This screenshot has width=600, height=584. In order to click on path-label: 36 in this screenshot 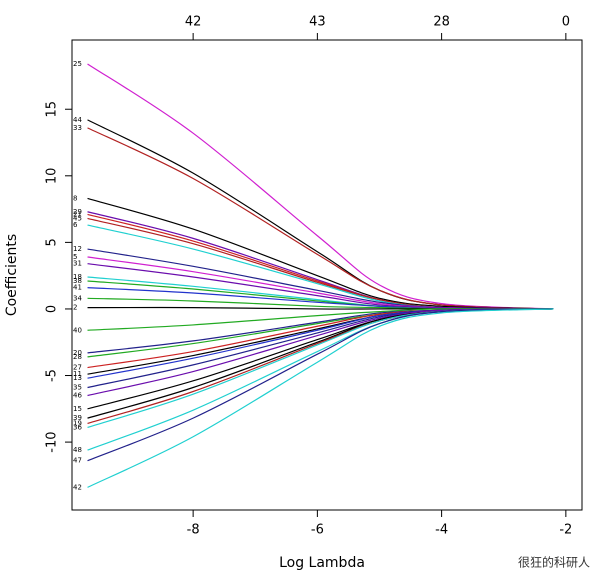, I will do `click(77, 427)`.